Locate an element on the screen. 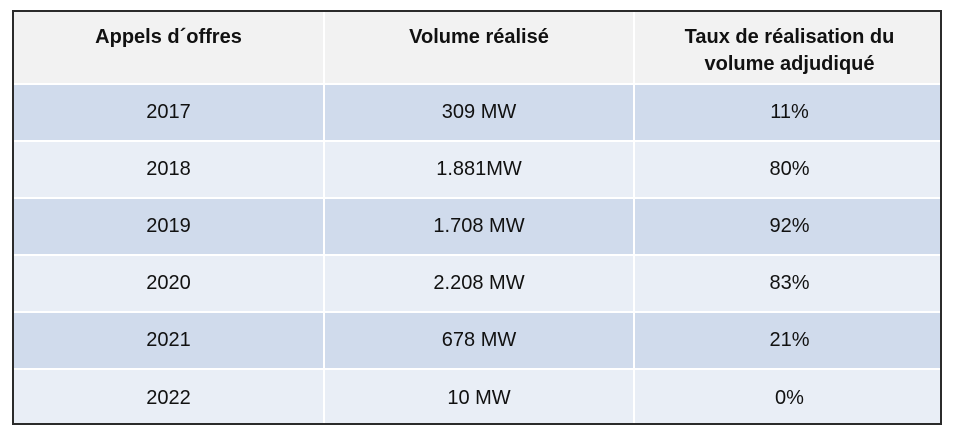 The height and width of the screenshot is (440, 958). cell-year: 2019 is located at coordinates (169, 226).